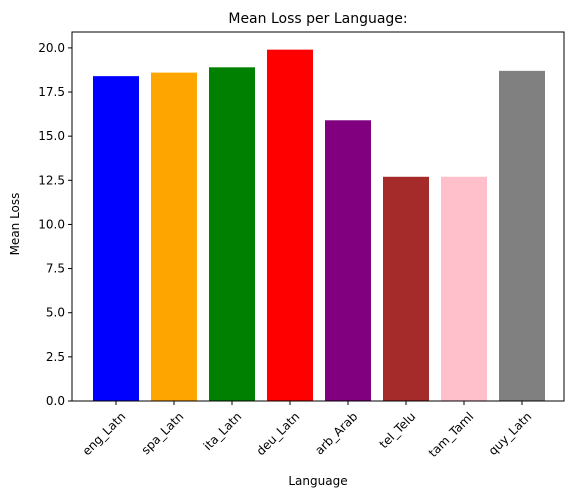 The width and height of the screenshot is (576, 498). What do you see at coordinates (55, 313) in the screenshot?
I see `y-tick-label: 5.0` at bounding box center [55, 313].